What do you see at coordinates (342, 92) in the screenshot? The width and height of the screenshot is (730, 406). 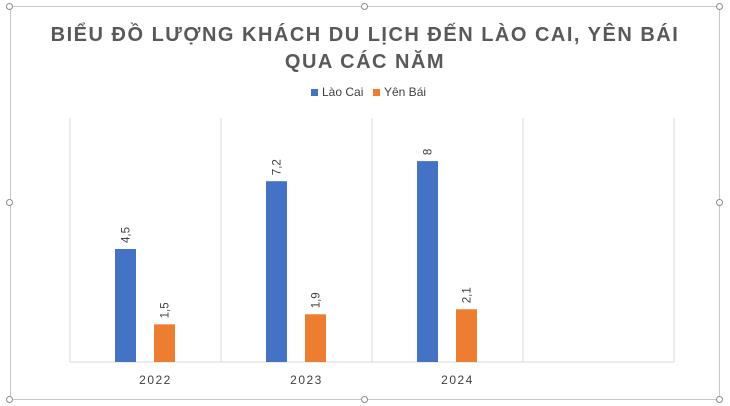 I see `legend-label: Lào Cai` at bounding box center [342, 92].